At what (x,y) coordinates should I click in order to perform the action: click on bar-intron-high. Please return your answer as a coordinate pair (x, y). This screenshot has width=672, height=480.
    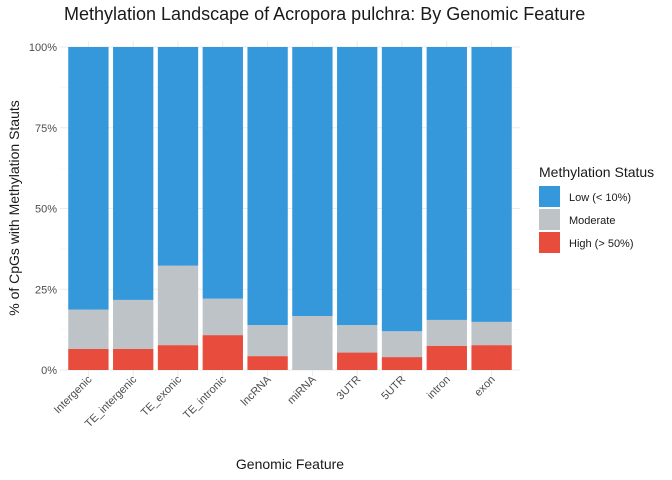
    Looking at the image, I should click on (446, 357).